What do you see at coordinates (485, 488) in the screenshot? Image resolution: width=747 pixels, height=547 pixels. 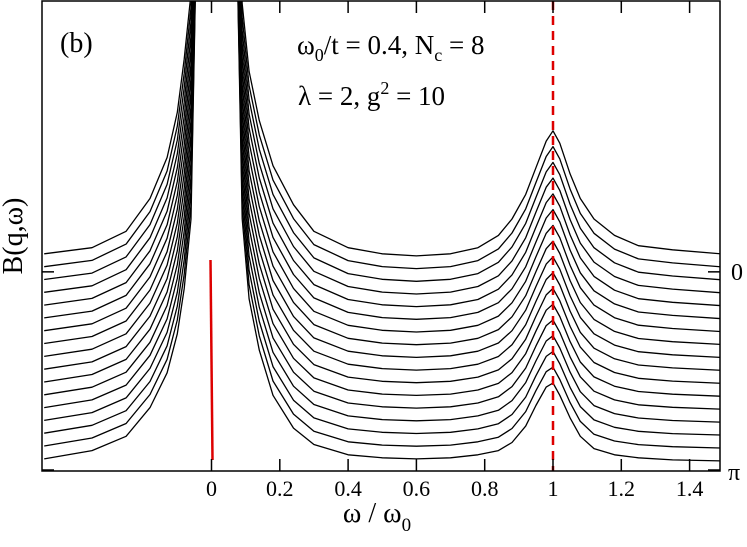 I see `x-tick-label: 0.8` at bounding box center [485, 488].